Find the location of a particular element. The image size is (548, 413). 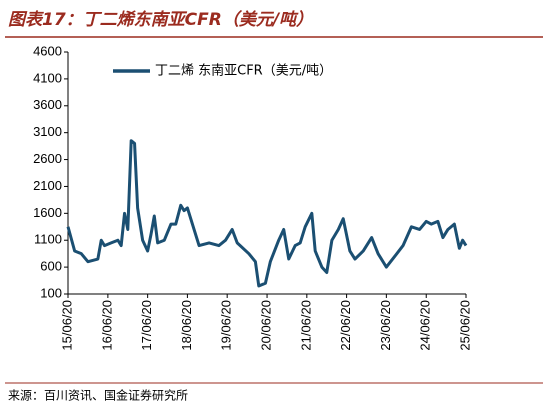

x-tick-label: 24/06/20 is located at coordinates (425, 325).